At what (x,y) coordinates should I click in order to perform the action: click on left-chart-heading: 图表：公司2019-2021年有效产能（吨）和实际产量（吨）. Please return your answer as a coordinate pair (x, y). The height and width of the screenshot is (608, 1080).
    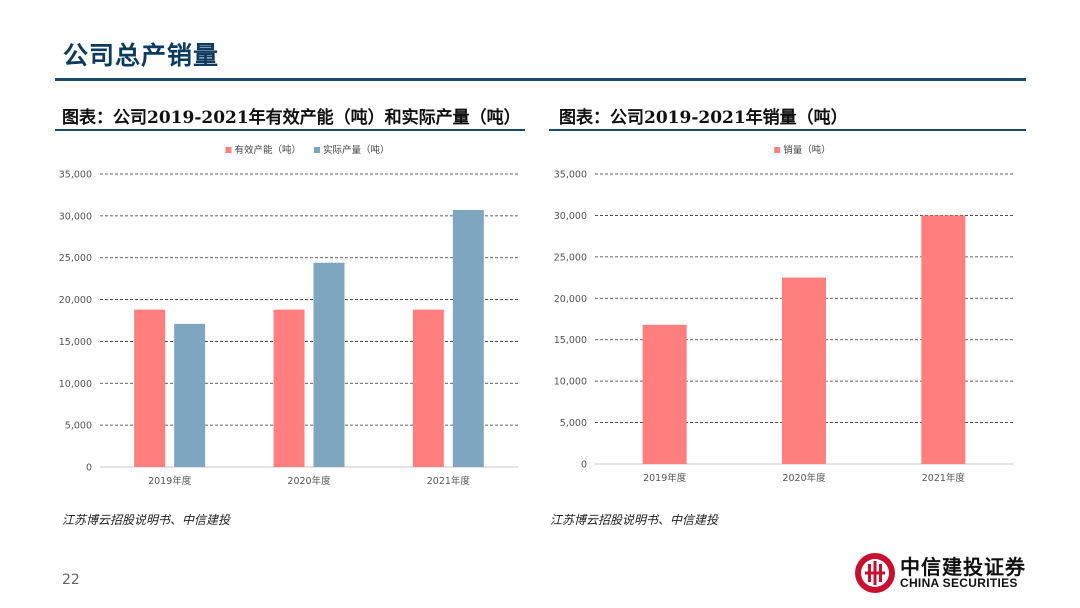
    Looking at the image, I should click on (291, 118).